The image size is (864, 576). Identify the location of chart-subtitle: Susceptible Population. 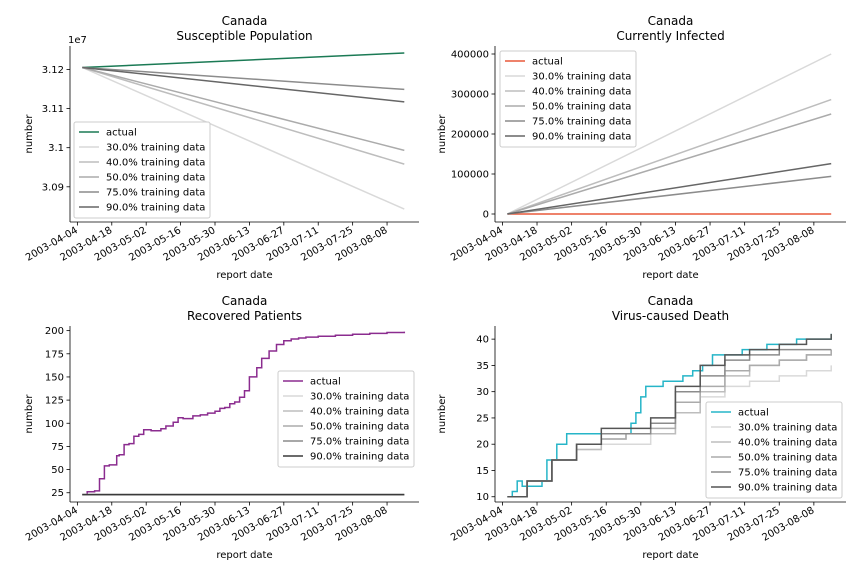
(244, 36).